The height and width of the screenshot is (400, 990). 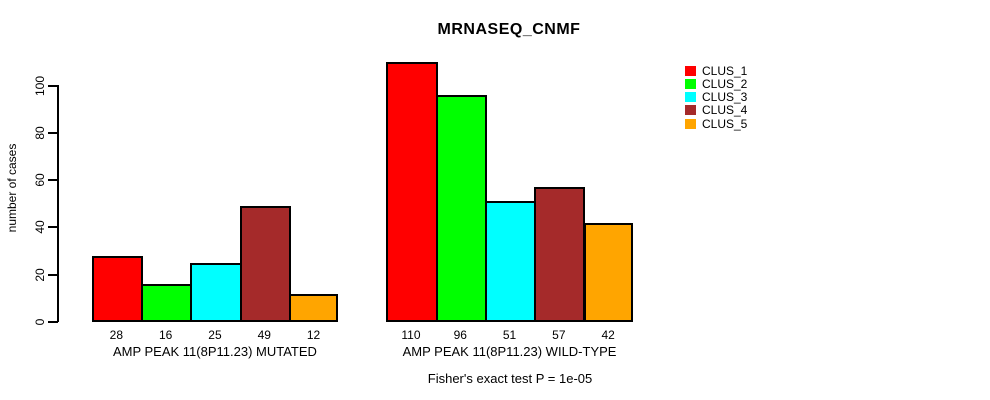 I want to click on bar-value-label: 51, so click(x=509, y=335).